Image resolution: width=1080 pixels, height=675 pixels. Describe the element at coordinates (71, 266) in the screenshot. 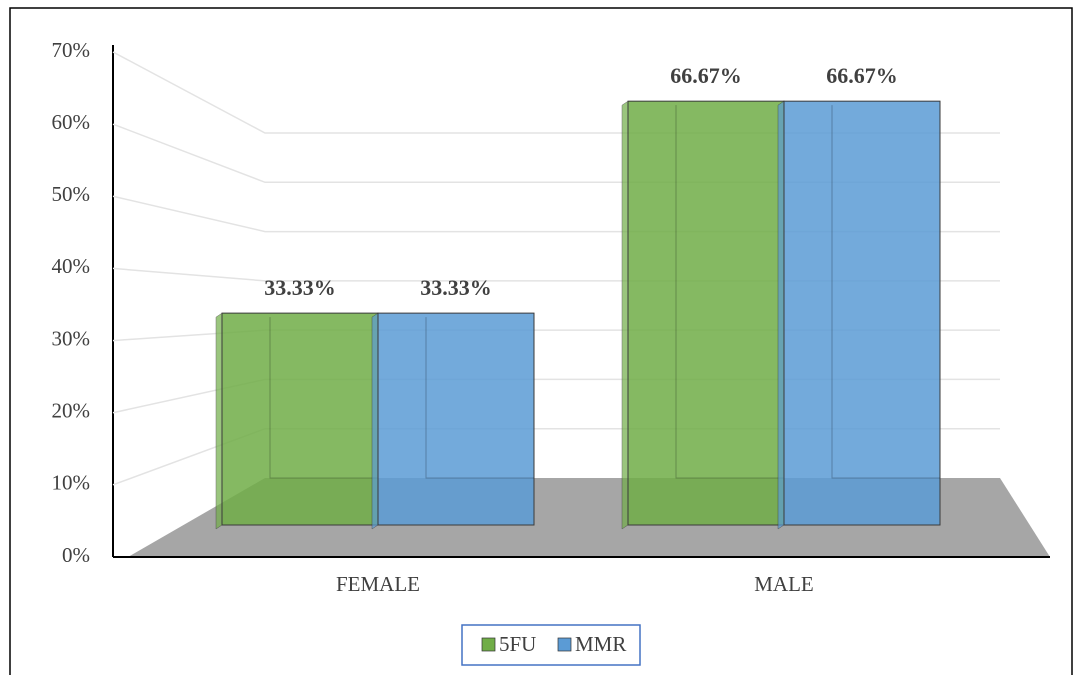

I see `y-tick-label: 40%` at that location.